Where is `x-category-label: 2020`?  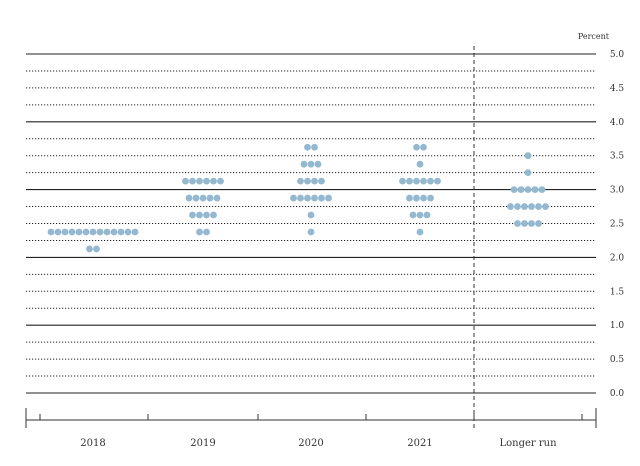
x-category-label: 2020 is located at coordinates (310, 443).